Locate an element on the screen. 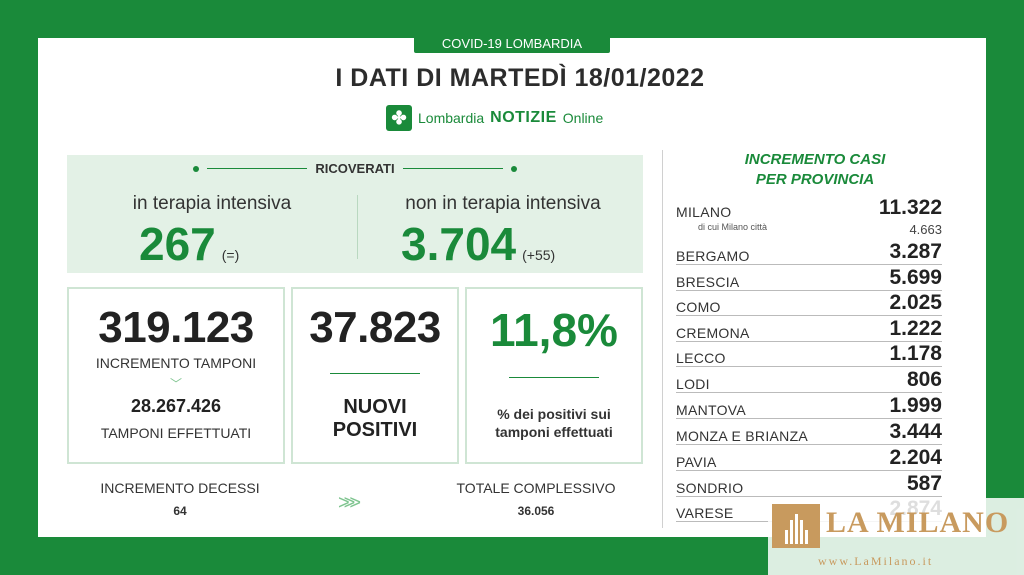  totale-value: 36.056 is located at coordinates (536, 511).